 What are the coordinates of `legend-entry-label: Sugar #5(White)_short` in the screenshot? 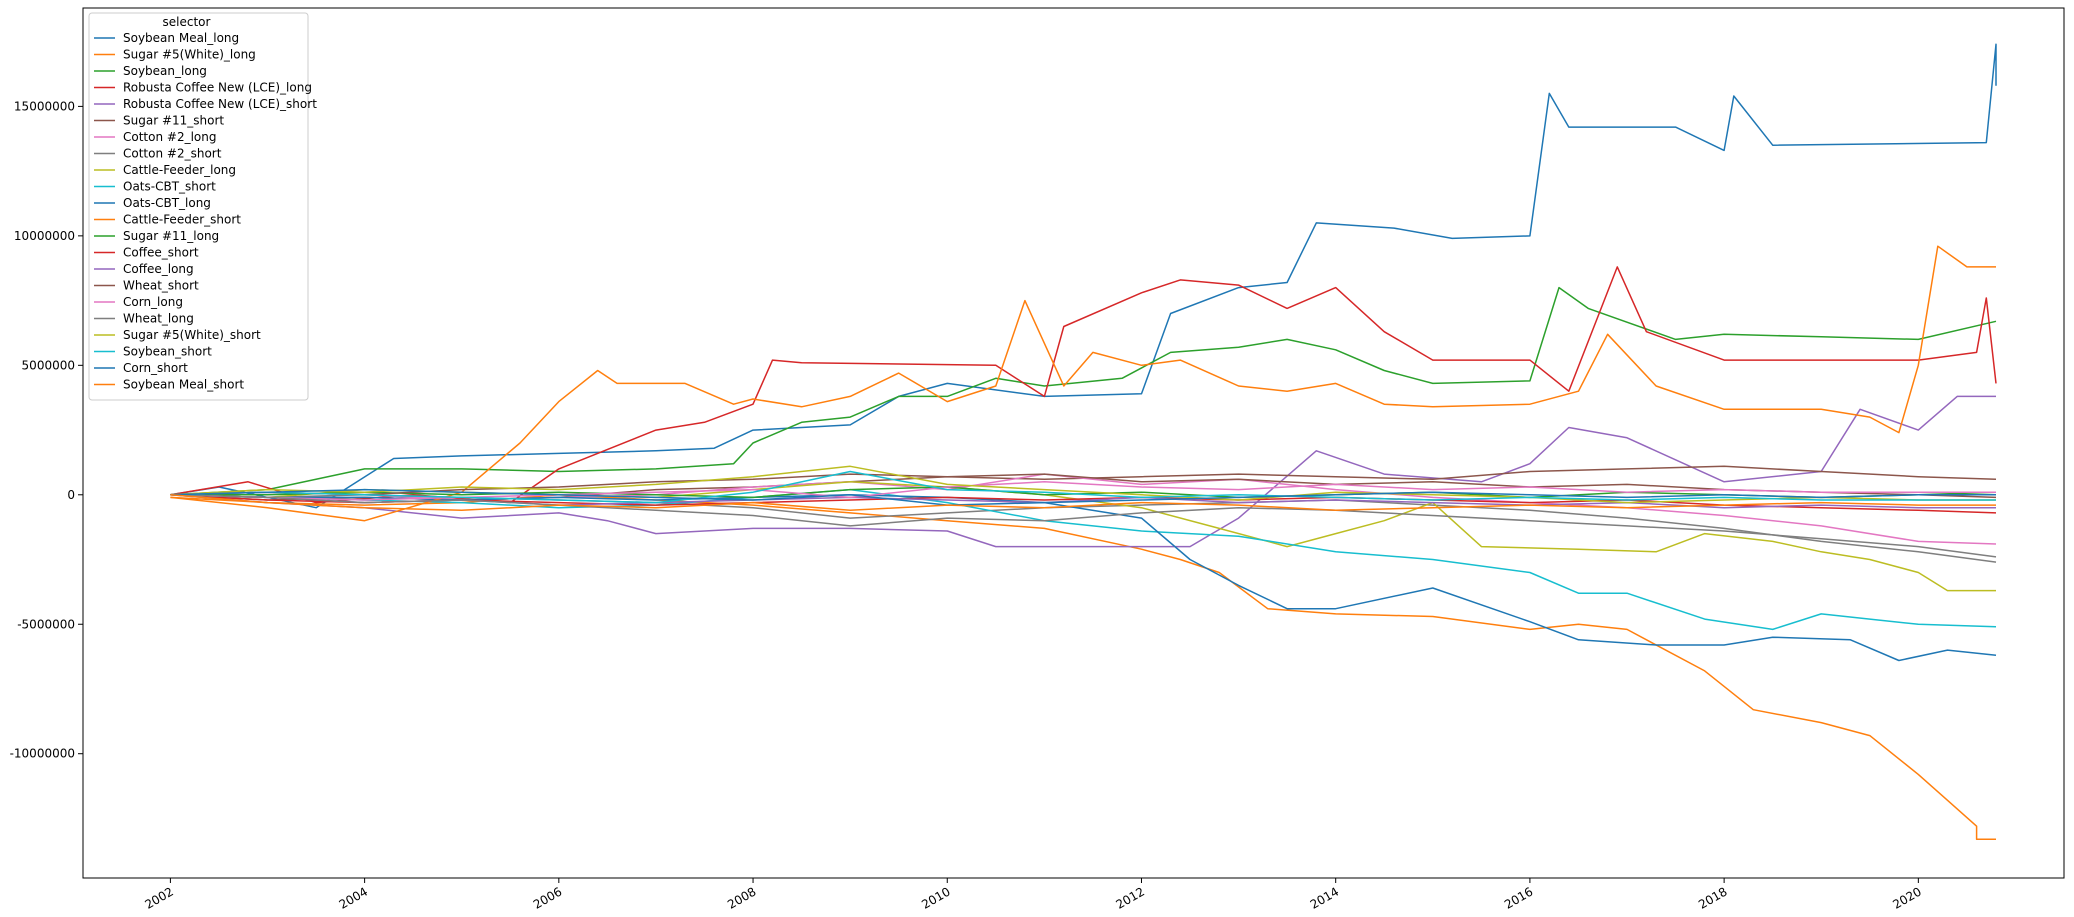 It's located at (192, 335).